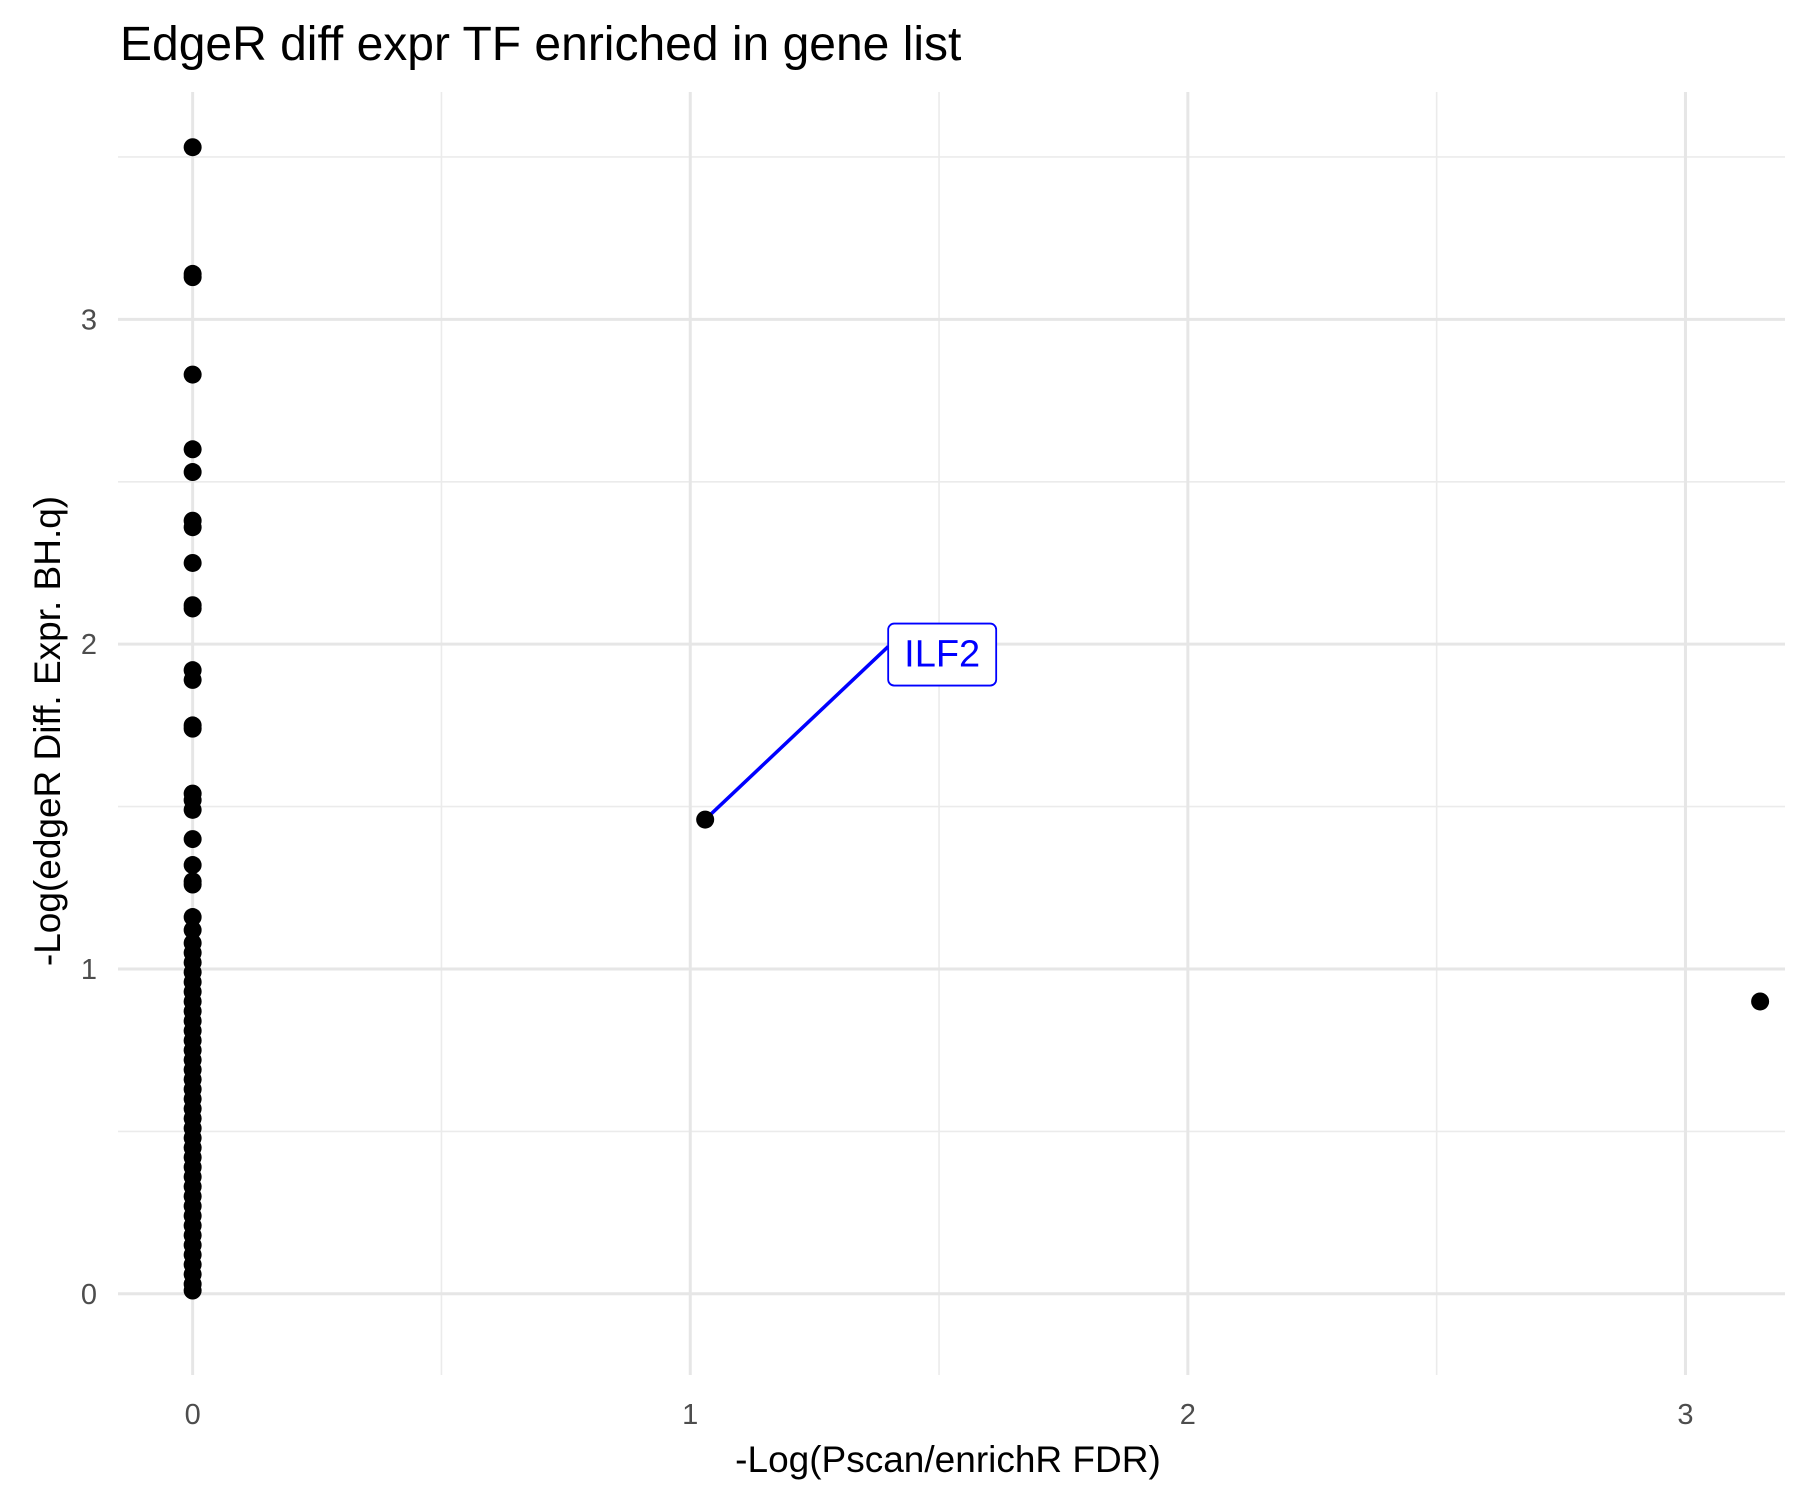  What do you see at coordinates (47, 731) in the screenshot?
I see `y-axis-label: -Log(edgeR Diff. Expr. BH.q)` at bounding box center [47, 731].